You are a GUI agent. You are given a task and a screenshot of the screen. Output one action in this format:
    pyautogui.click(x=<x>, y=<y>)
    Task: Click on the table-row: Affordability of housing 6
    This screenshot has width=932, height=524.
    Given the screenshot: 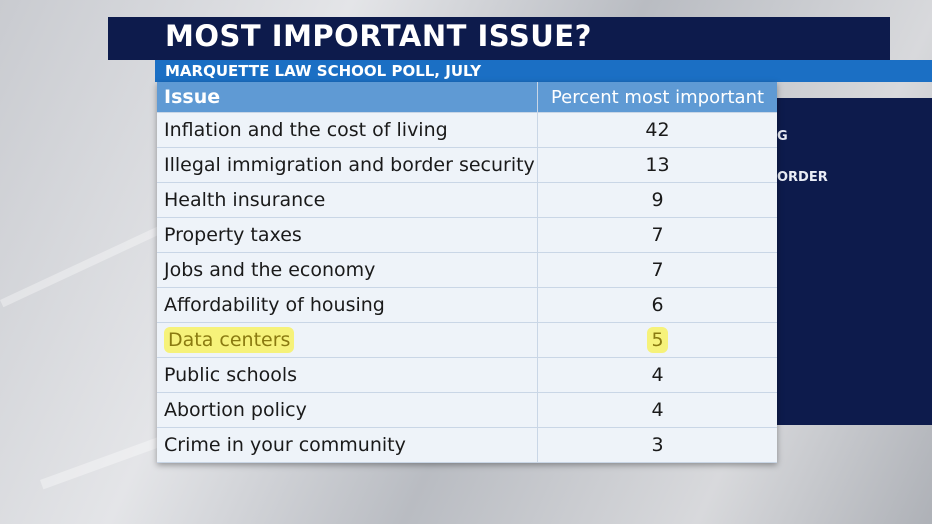 What is the action you would take?
    pyautogui.click(x=467, y=305)
    